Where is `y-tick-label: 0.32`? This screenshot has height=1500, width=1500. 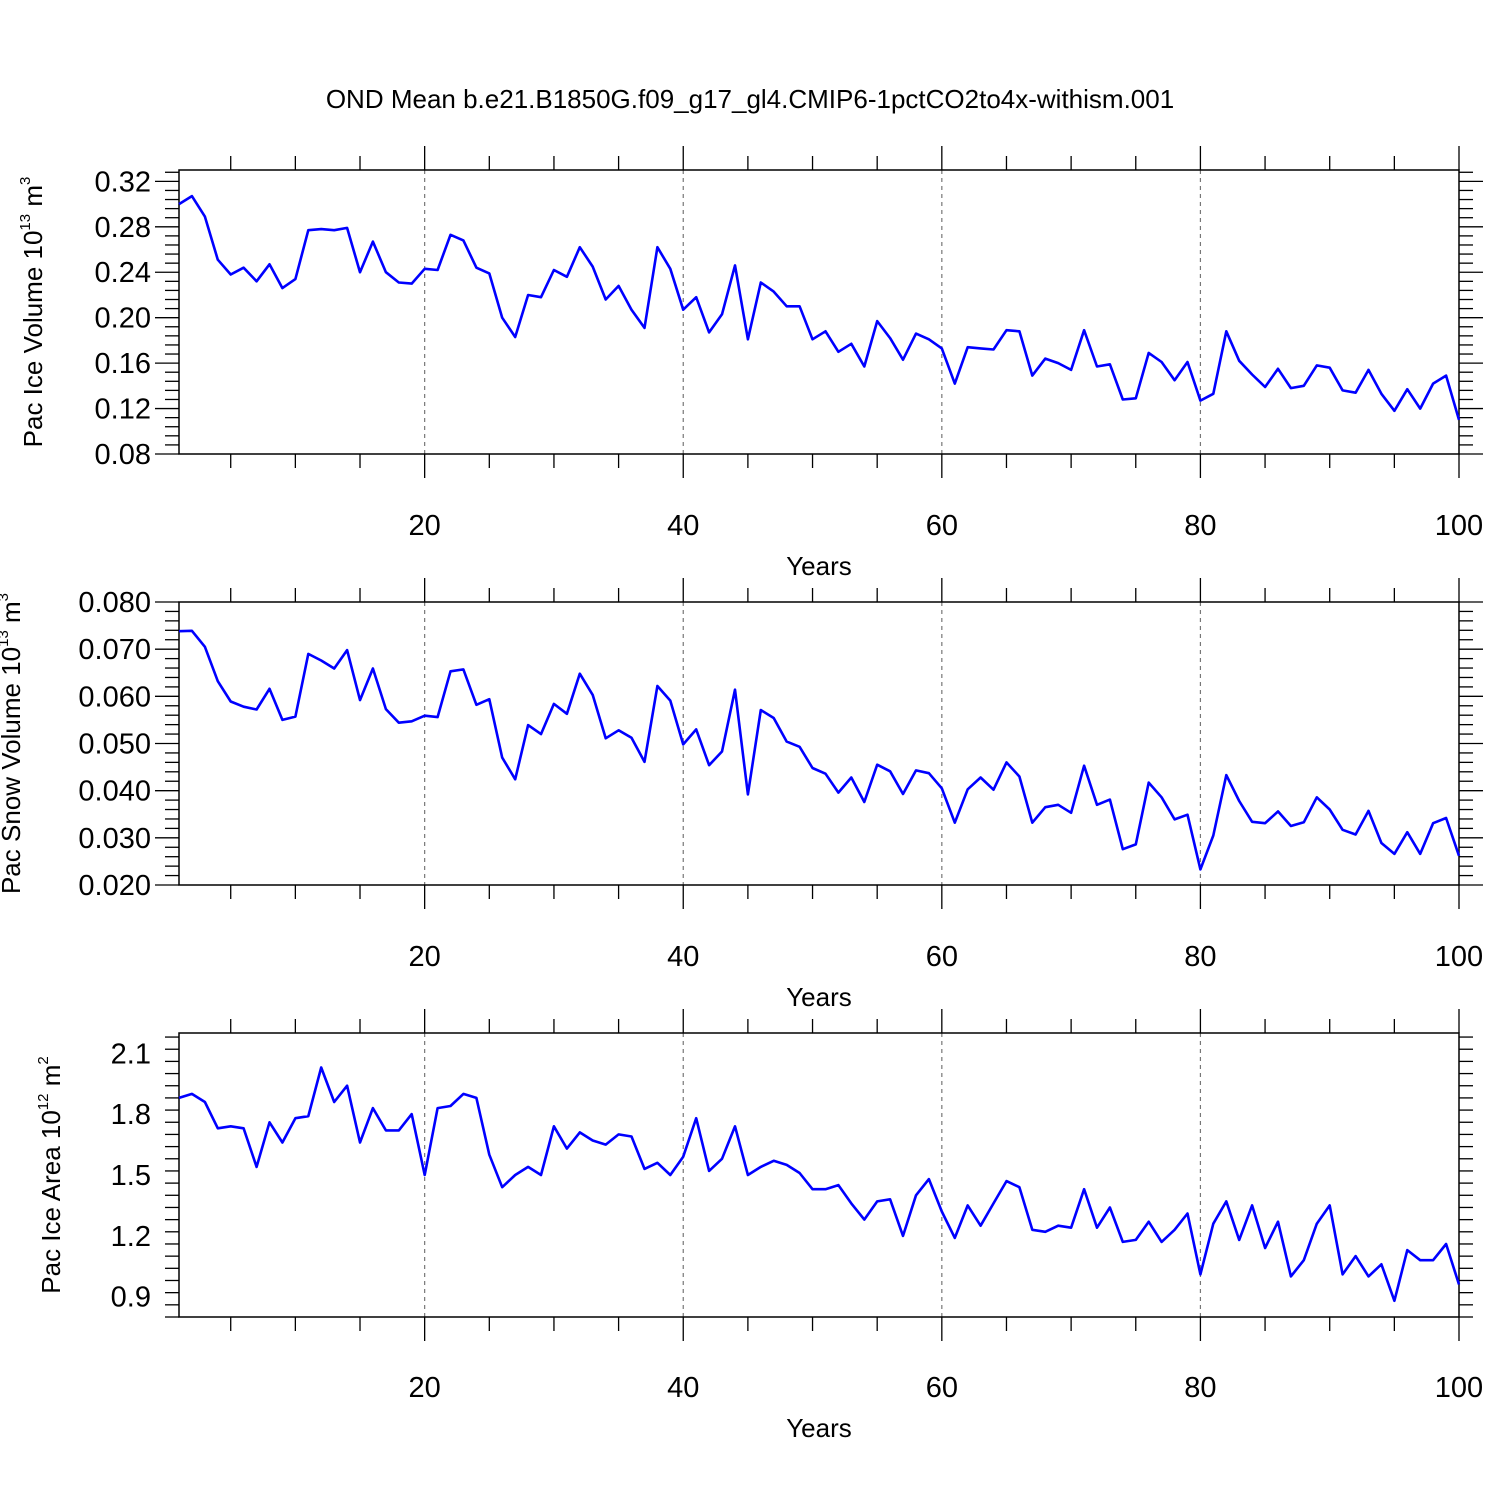
y-tick-label: 0.32 is located at coordinates (123, 182).